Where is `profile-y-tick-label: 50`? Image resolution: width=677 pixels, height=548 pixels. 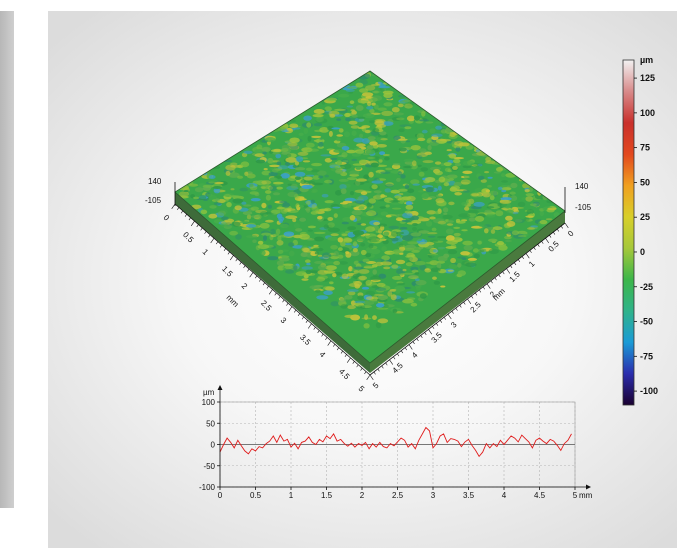 profile-y-tick-label: 50 is located at coordinates (210, 423).